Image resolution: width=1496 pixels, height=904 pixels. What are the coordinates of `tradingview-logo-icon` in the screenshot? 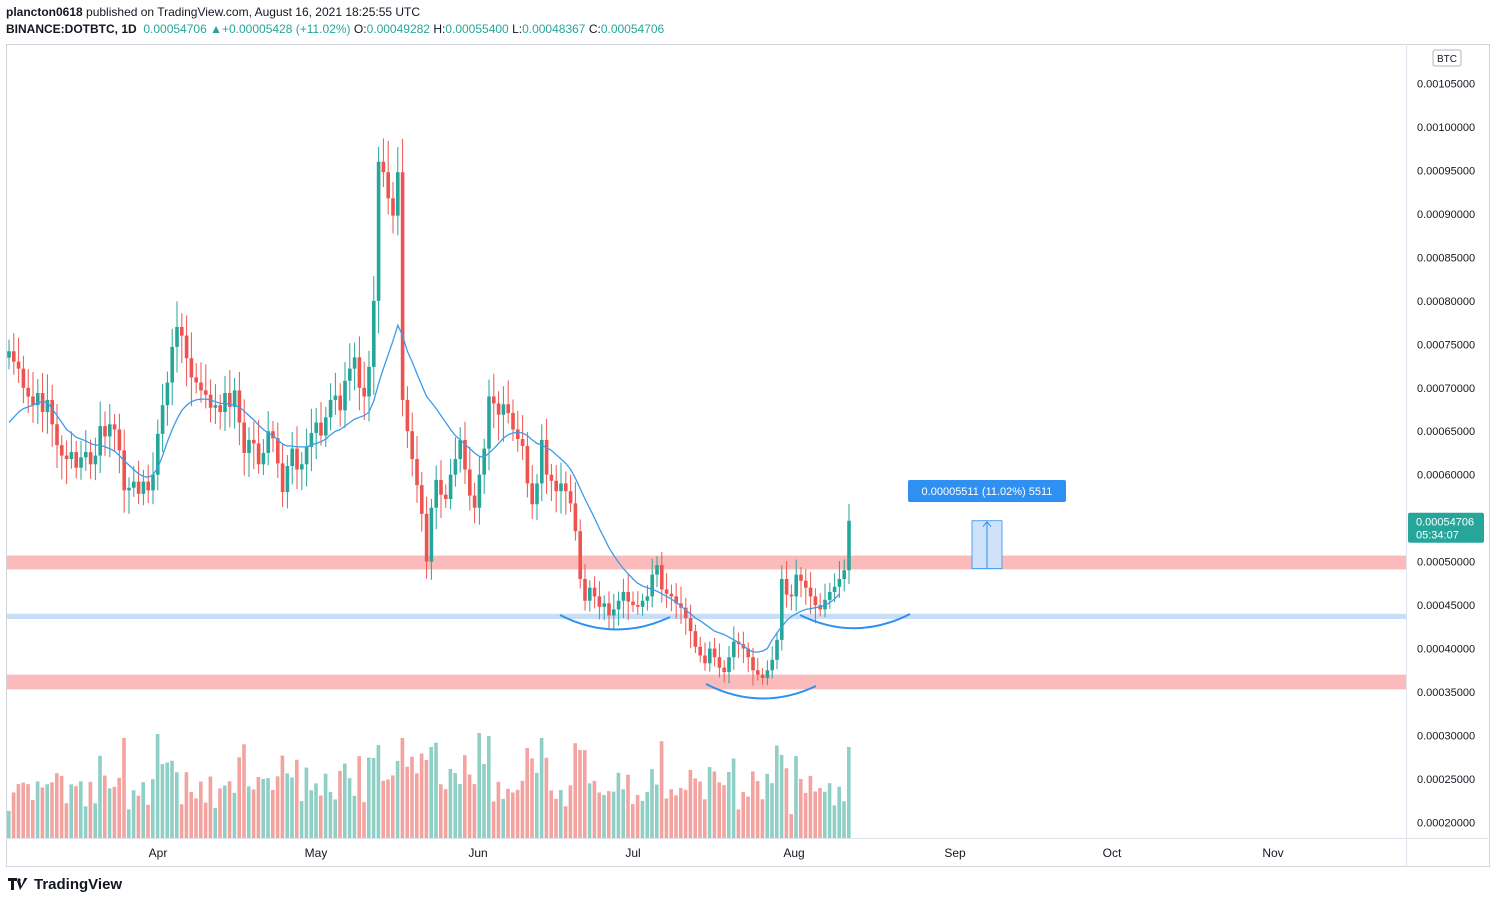 It's located at (19, 885).